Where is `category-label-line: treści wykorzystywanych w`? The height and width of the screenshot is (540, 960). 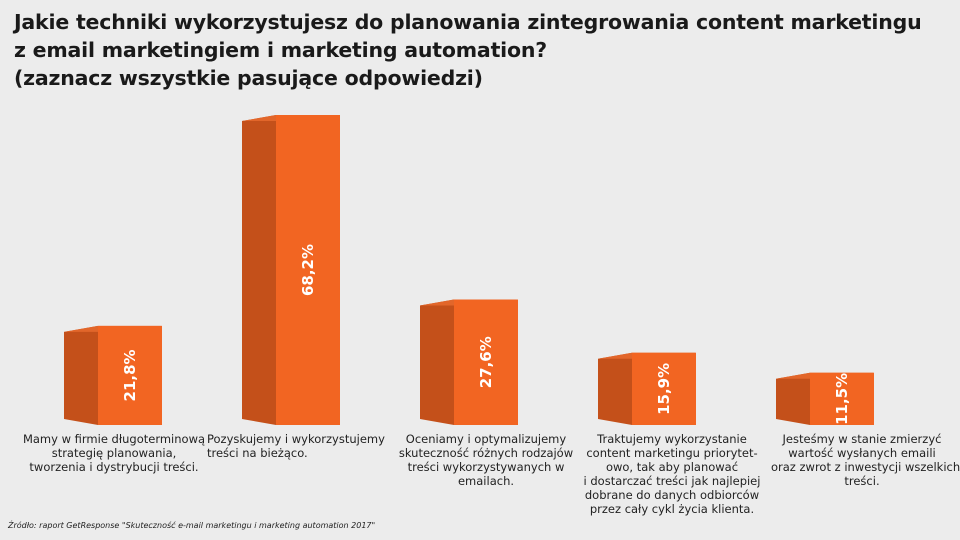 category-label-line: treści wykorzystywanych w is located at coordinates (486, 467).